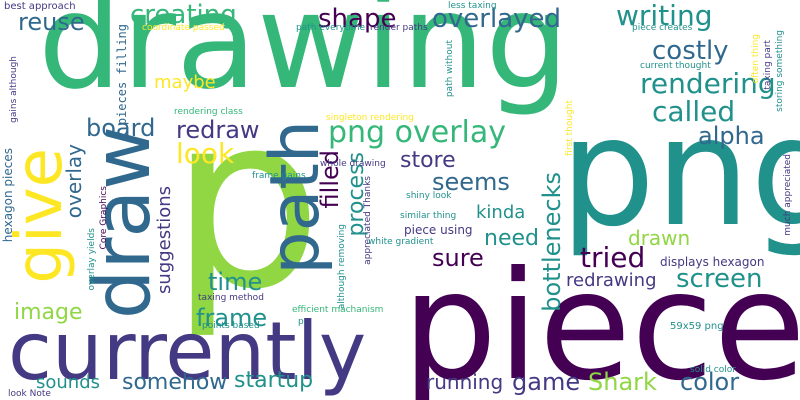 The image size is (800, 400). I want to click on word-singleton-rendering: singleton rendering, so click(370, 118).